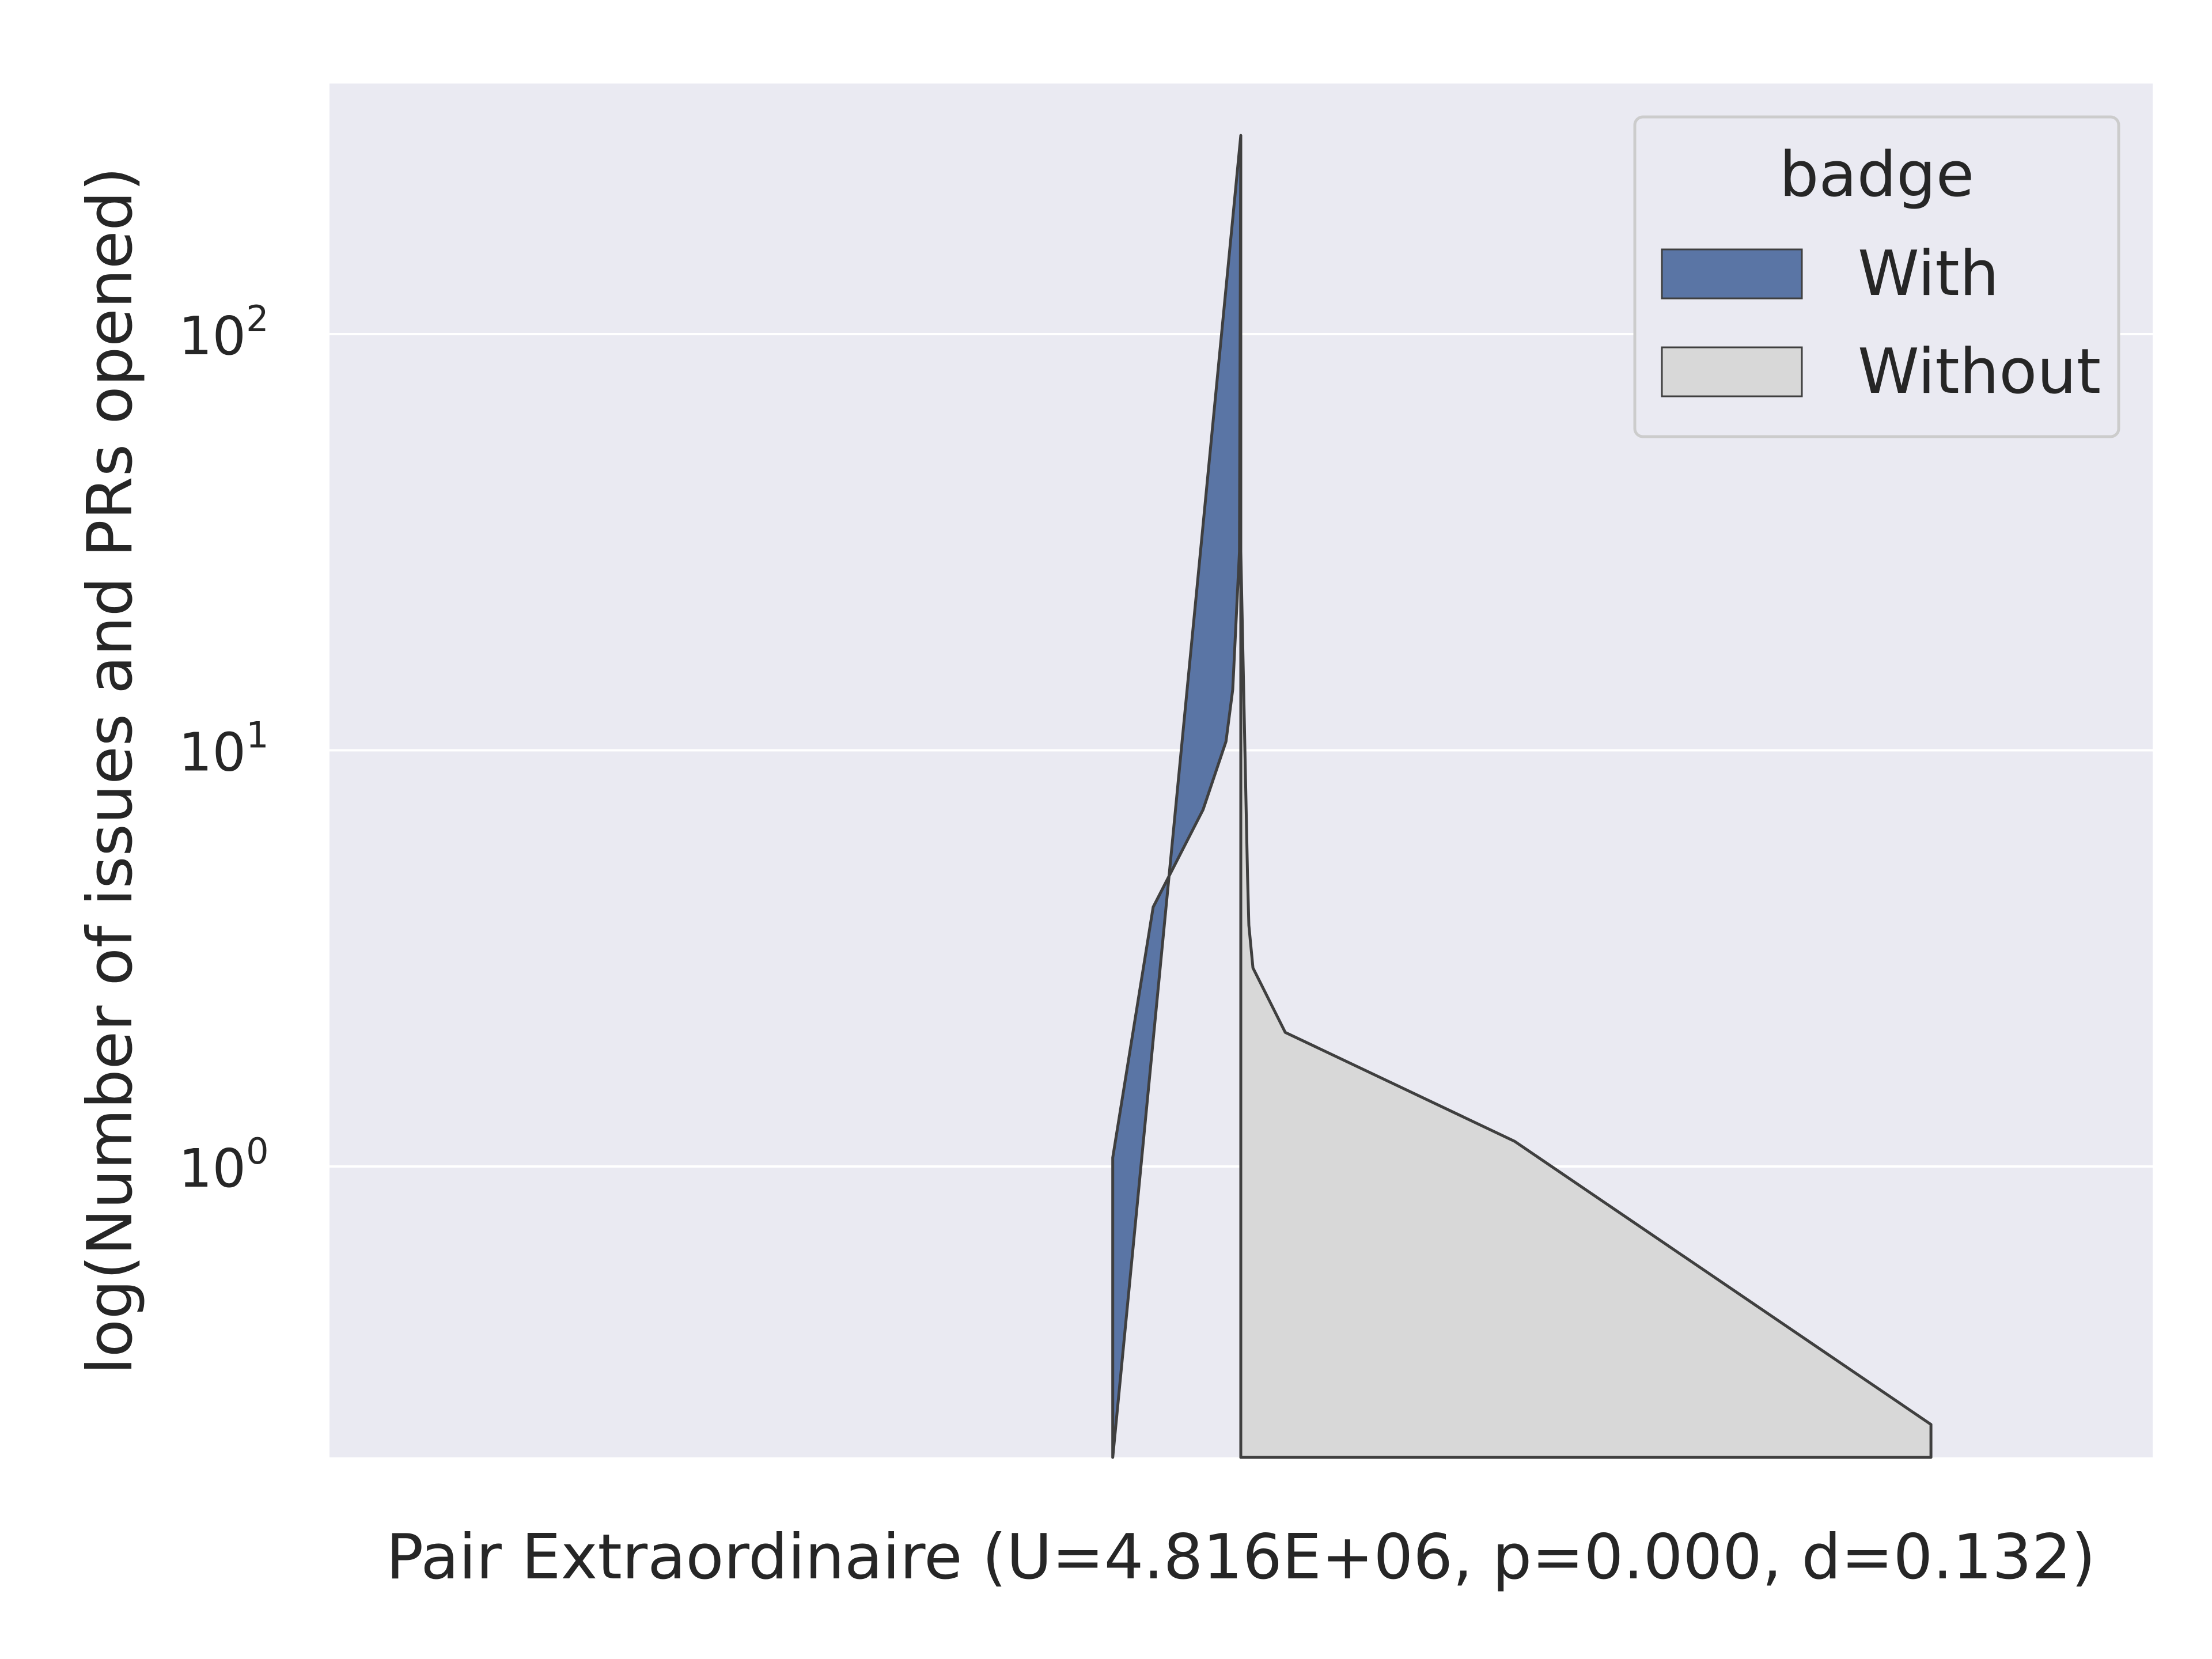 The height and width of the screenshot is (1659, 2212). Describe the element at coordinates (224, 332) in the screenshot. I see `y-tick-label: 10²` at that location.